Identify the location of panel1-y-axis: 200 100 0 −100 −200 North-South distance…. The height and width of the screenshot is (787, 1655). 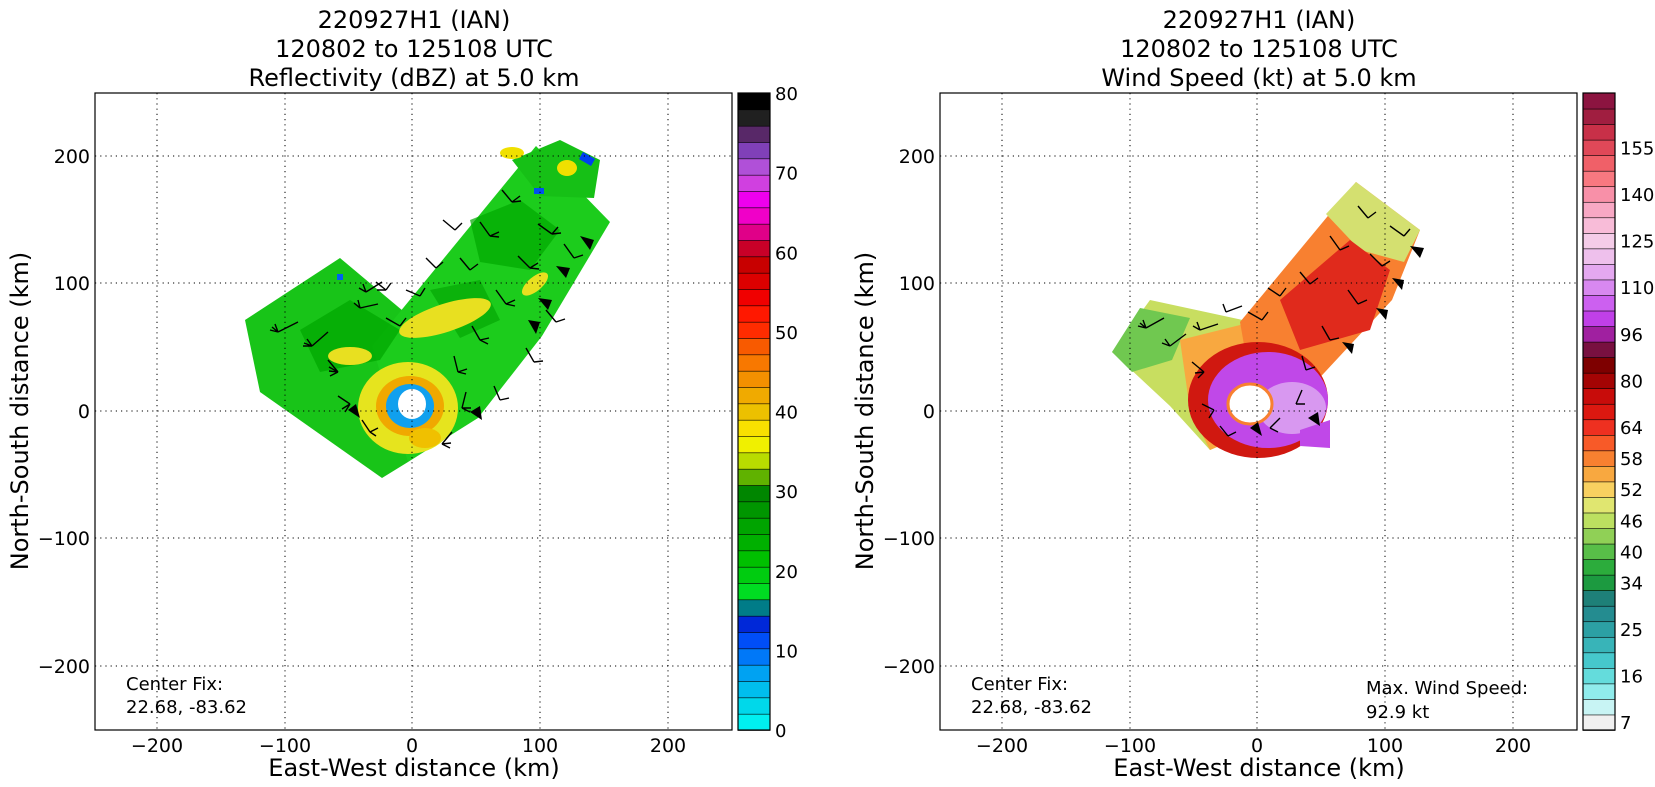
(48, 412).